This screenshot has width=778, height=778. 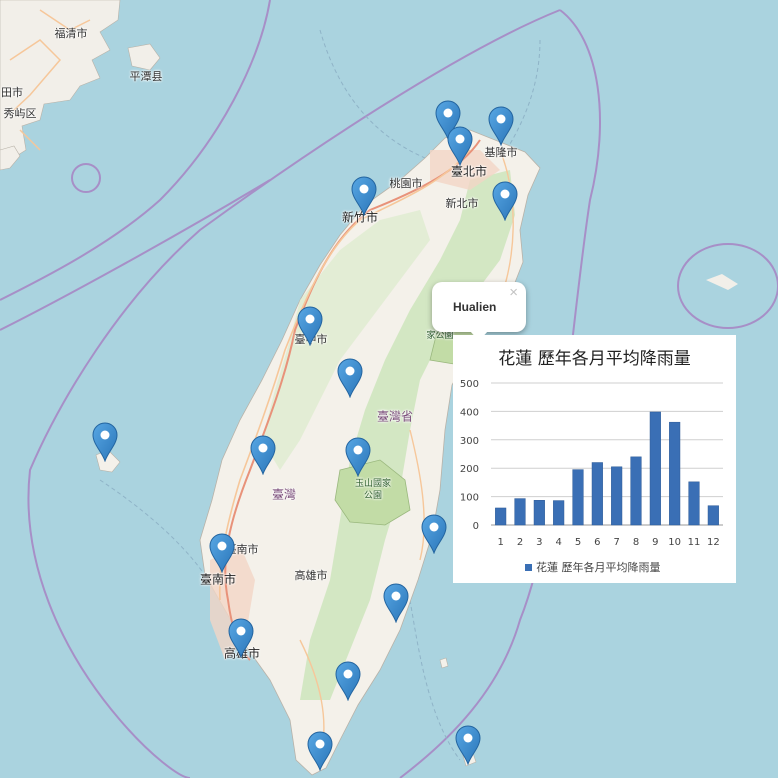 I want to click on map-marker-yilan-north, so click(x=505, y=201).